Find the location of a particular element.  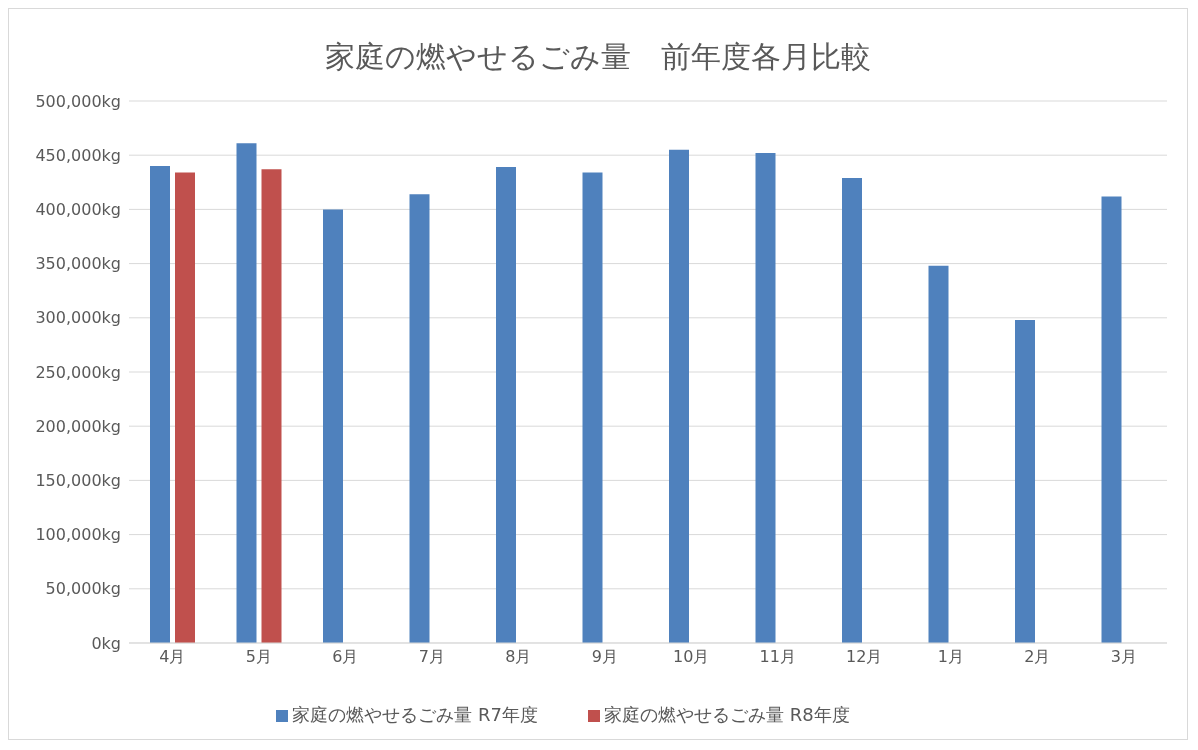

x-tick-label: 4月 is located at coordinates (172, 657).